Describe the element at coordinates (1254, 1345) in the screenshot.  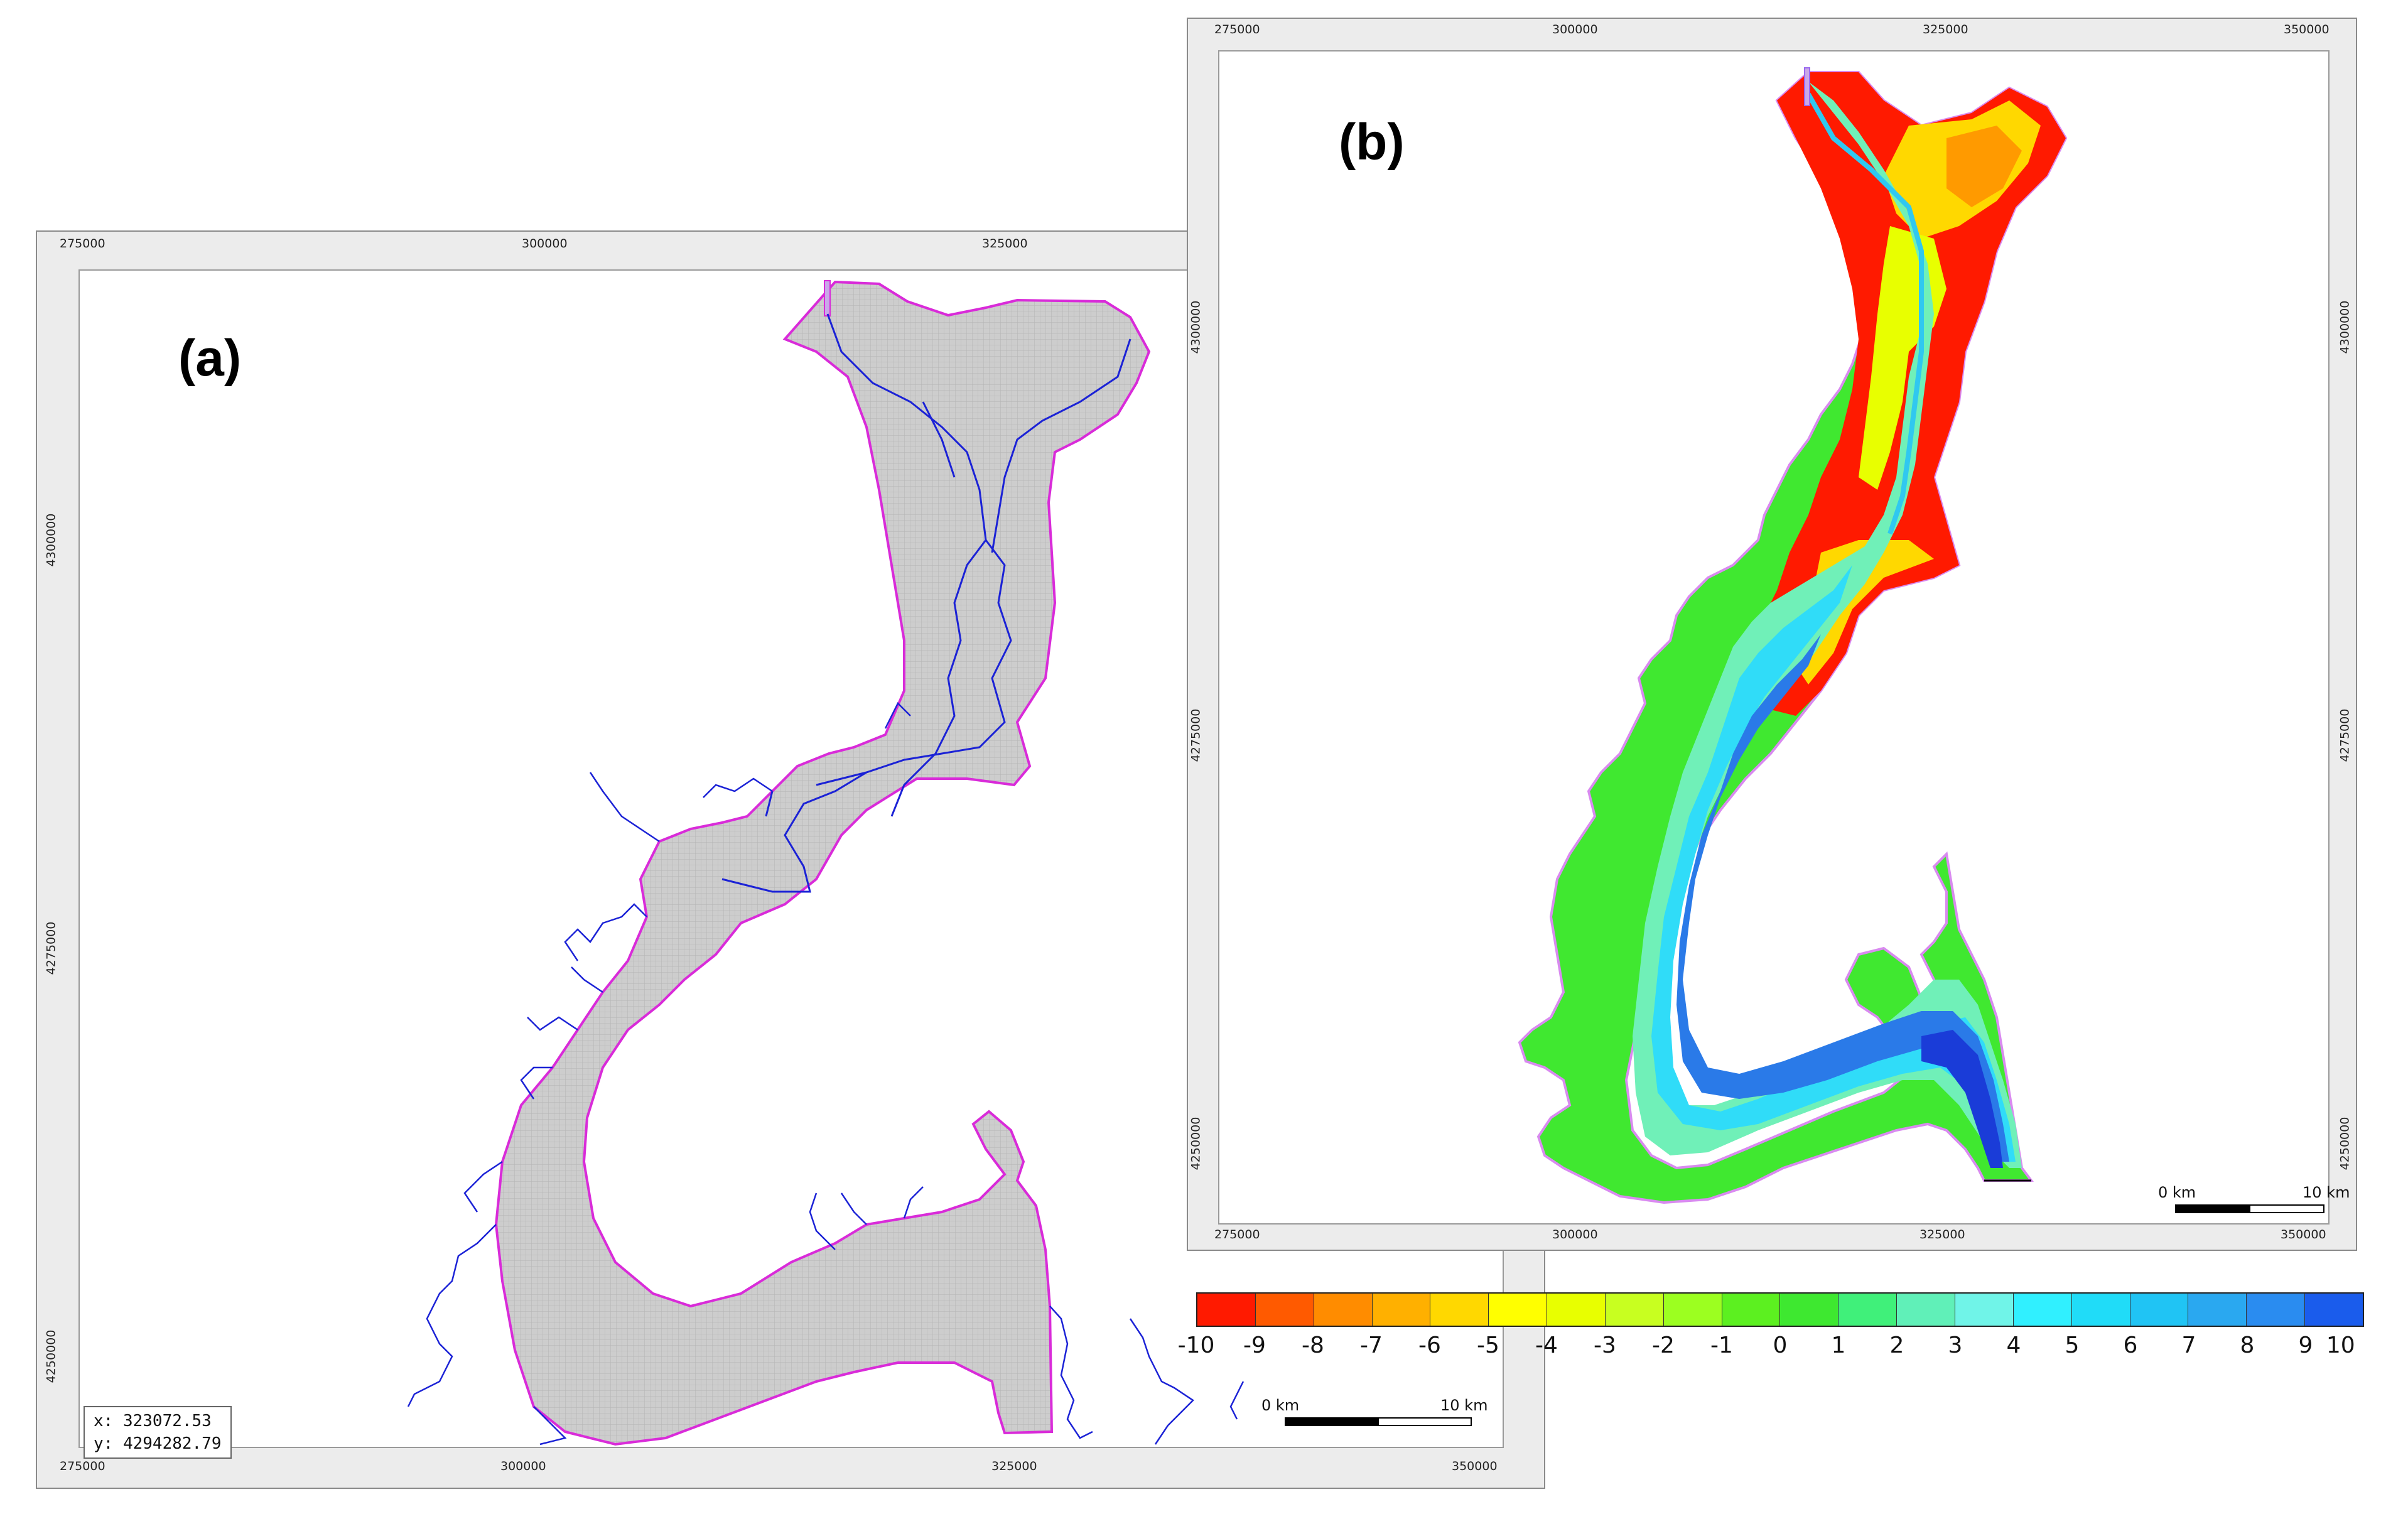
I see `colorbar-label: -9` at that location.